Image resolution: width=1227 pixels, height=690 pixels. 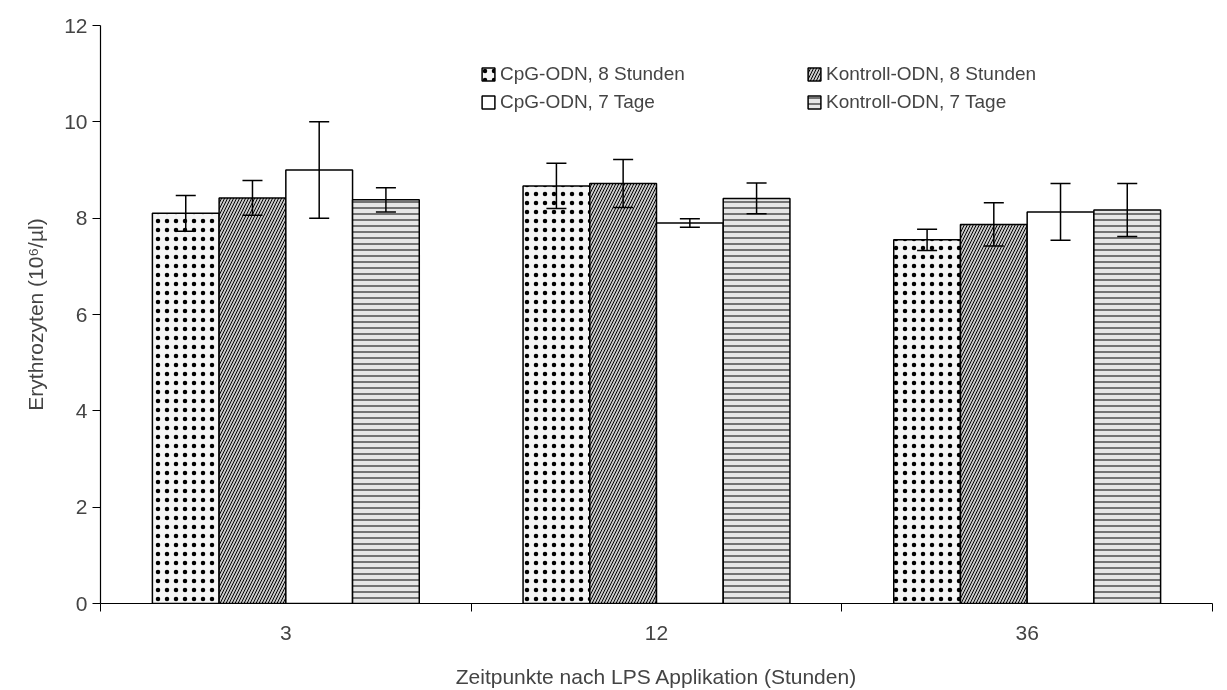 What do you see at coordinates (81, 603) in the screenshot?
I see `y-tick-label: 0` at bounding box center [81, 603].